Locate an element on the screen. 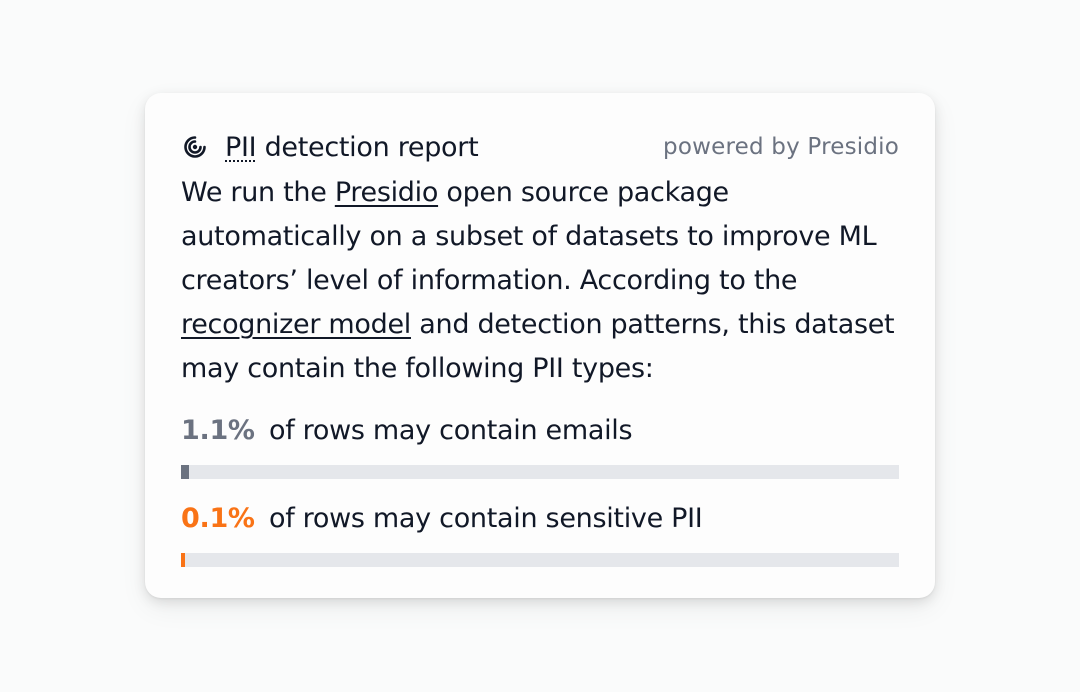 This screenshot has width=1080, height=692. presidio-link: Presidio is located at coordinates (386, 192).